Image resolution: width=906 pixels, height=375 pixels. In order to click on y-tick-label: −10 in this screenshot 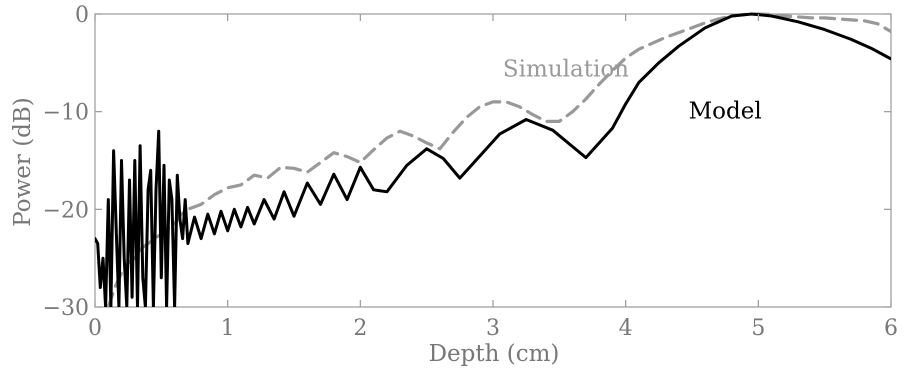, I will do `click(66, 113)`.